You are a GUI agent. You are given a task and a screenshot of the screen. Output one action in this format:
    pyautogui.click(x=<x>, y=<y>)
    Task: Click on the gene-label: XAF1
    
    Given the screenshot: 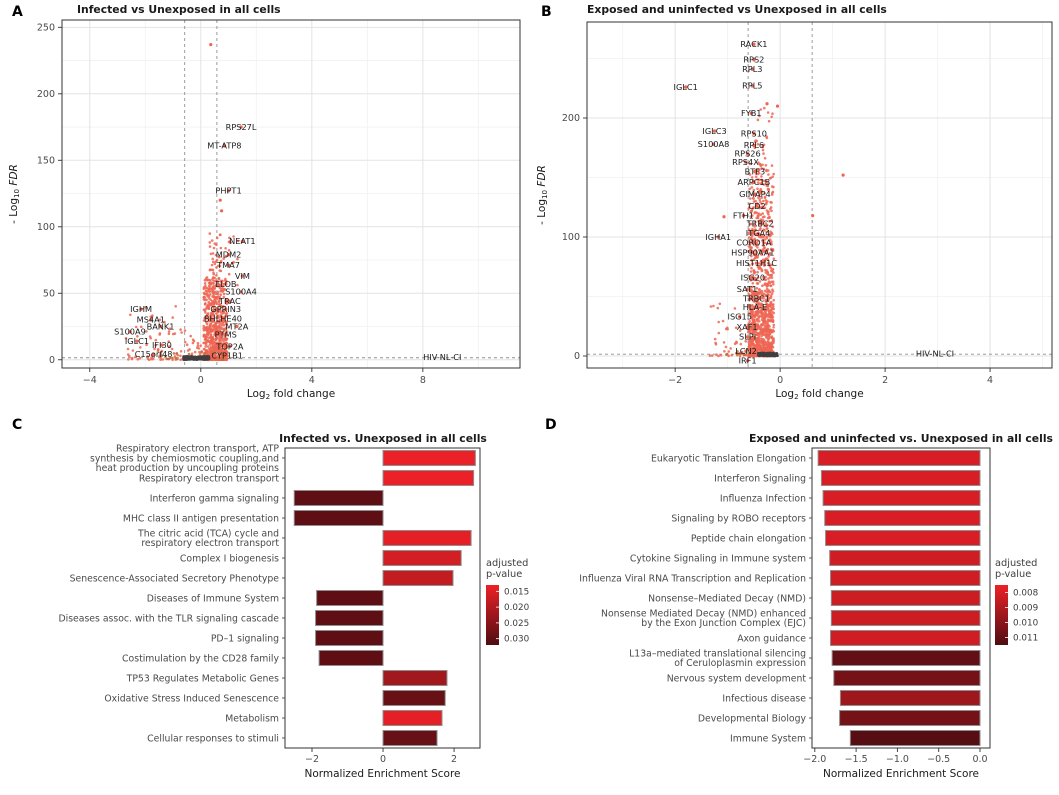 What is the action you would take?
    pyautogui.click(x=747, y=327)
    